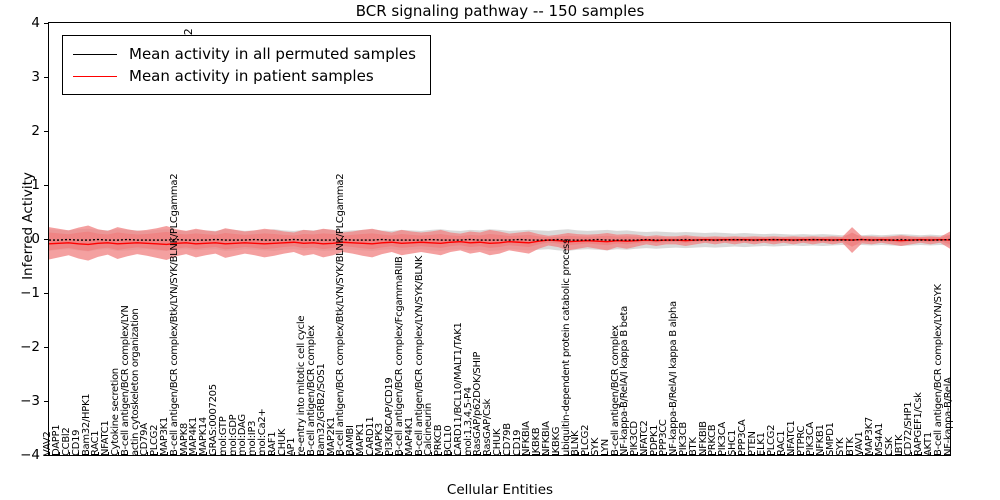 The image size is (1000, 500). I want to click on legend-entry-patient: Mean activity in patient samples, so click(244, 76).